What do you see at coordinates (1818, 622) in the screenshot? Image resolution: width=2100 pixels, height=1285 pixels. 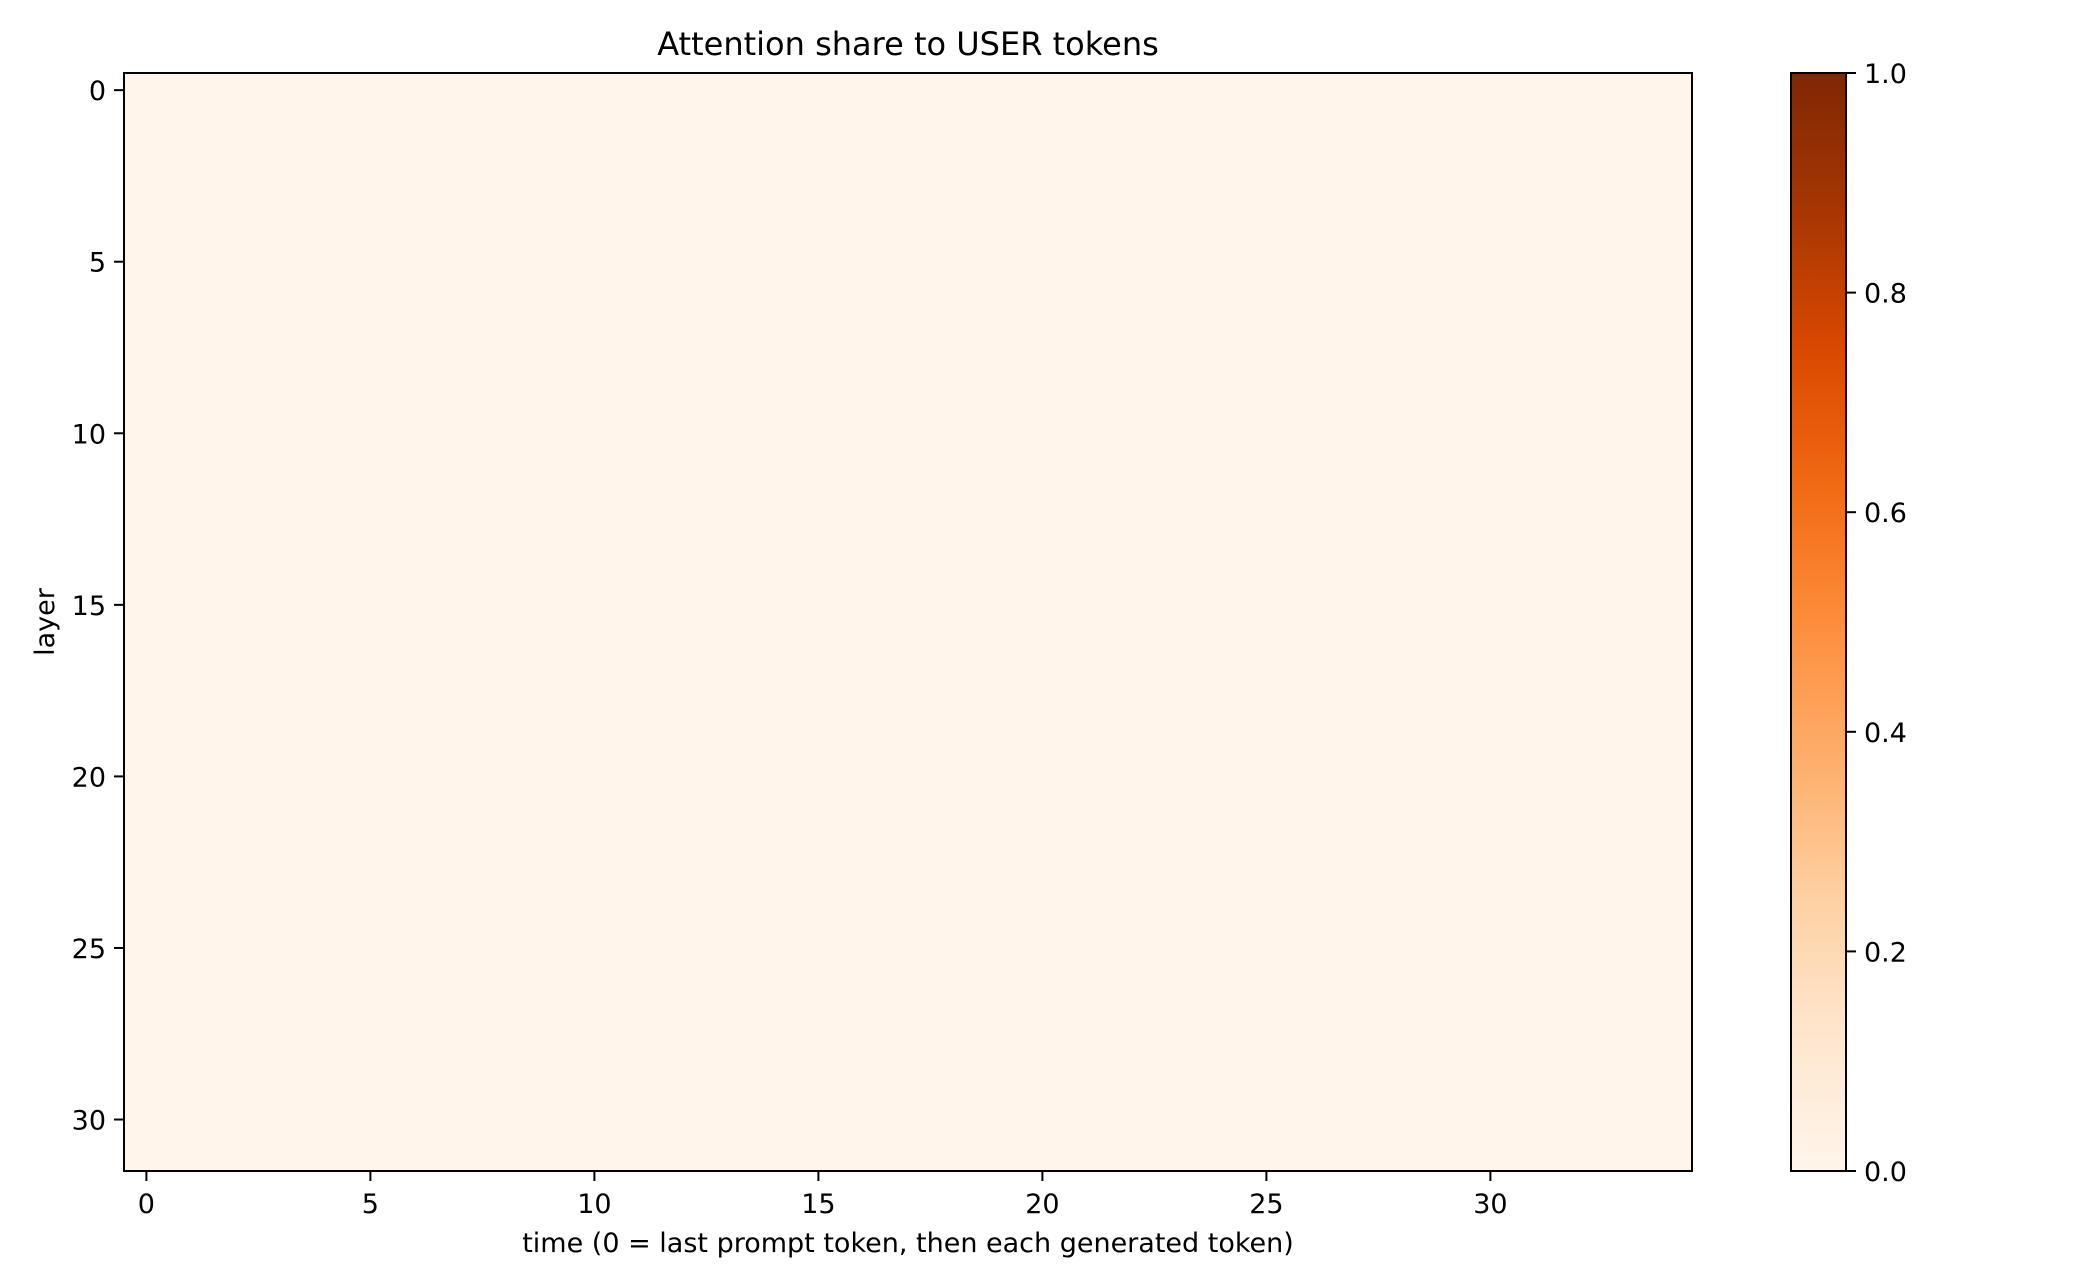 I see `colorbar-frame` at bounding box center [1818, 622].